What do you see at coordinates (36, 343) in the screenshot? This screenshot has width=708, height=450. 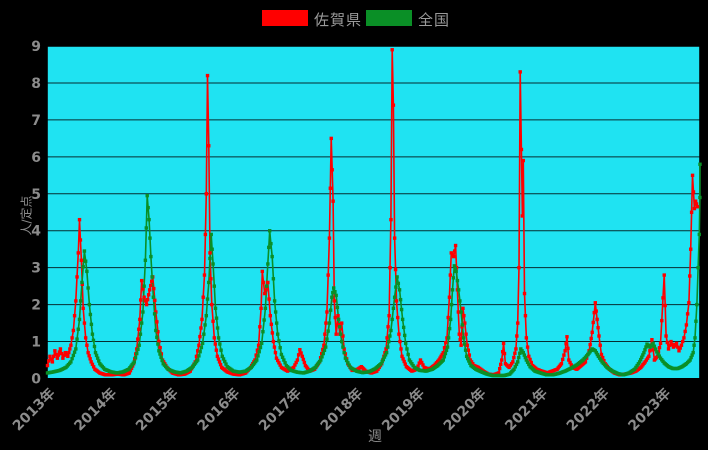 I see `y-tick-label: 1` at bounding box center [36, 343].